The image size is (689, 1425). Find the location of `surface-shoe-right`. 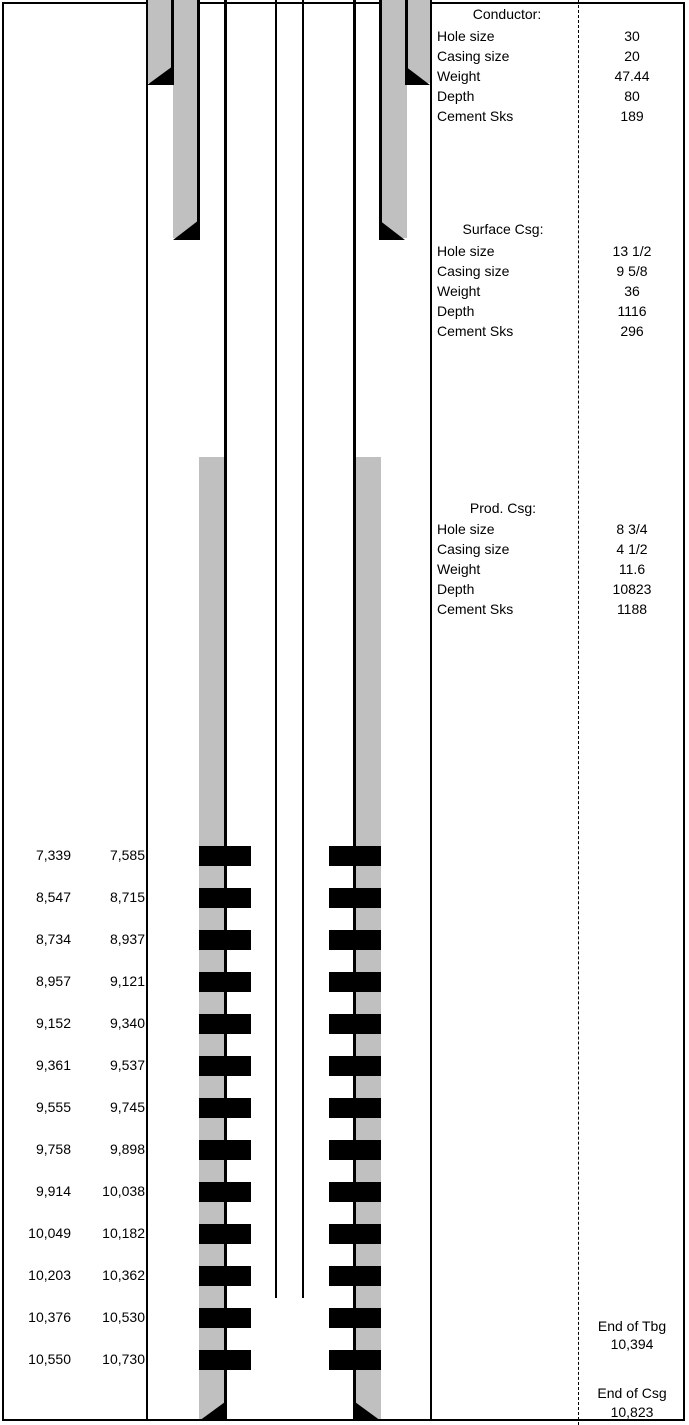

surface-shoe-right is located at coordinates (392, 230).